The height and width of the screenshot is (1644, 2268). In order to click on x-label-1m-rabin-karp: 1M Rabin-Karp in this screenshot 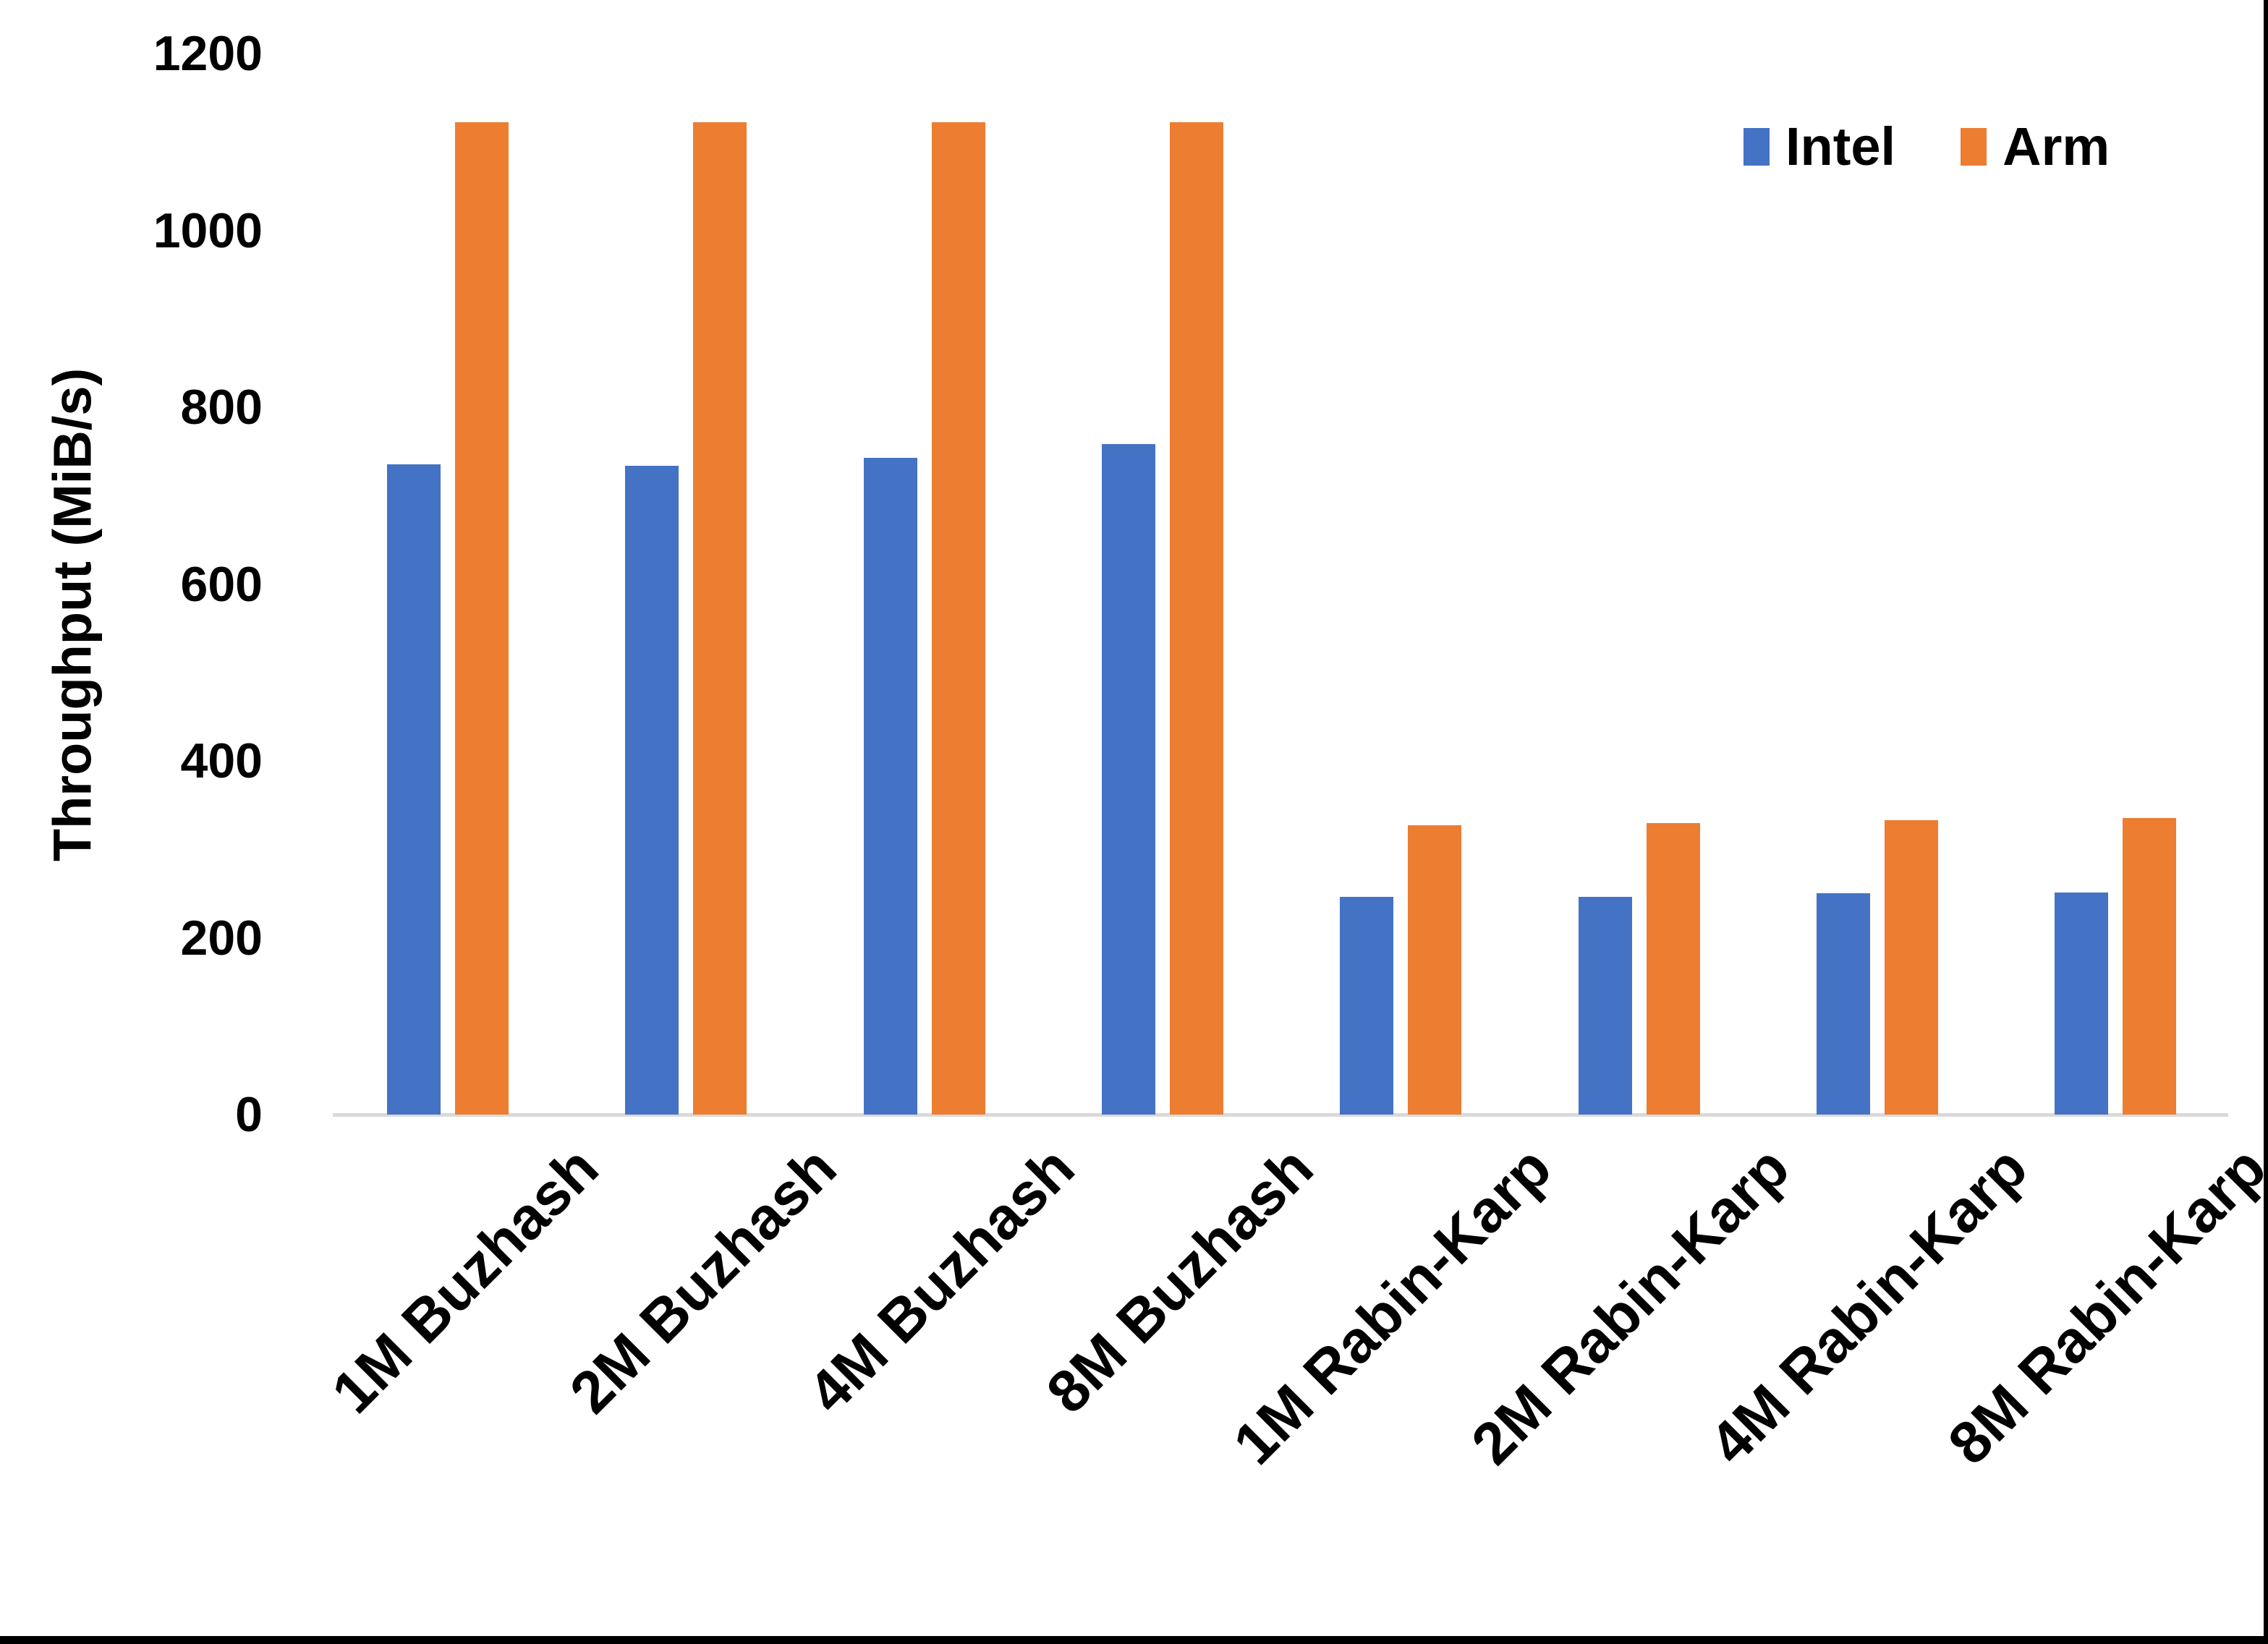, I will do `click(1392, 1306)`.